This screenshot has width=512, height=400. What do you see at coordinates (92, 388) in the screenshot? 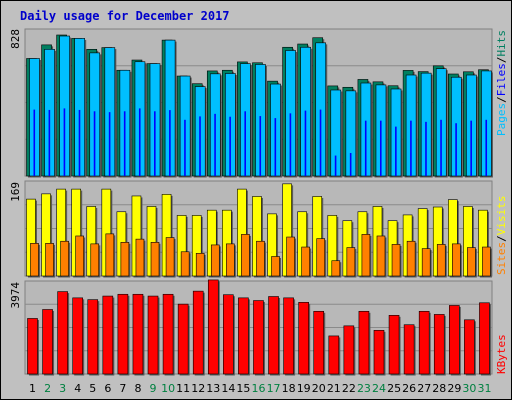
I see `day-label: 5` at bounding box center [92, 388].